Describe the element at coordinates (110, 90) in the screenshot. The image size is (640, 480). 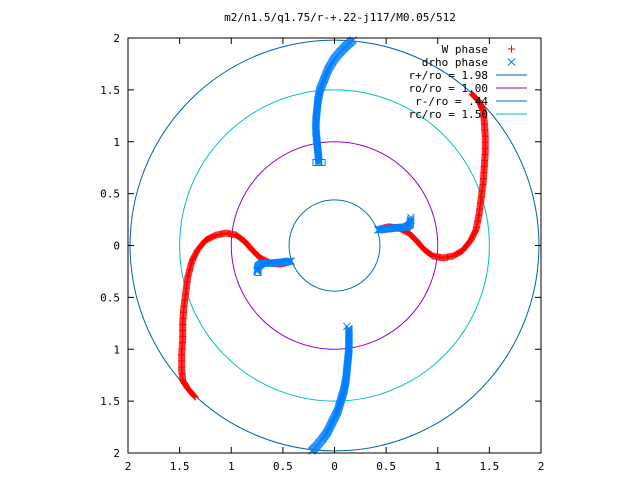
I see `y-tick-label-8: 1.5` at that location.